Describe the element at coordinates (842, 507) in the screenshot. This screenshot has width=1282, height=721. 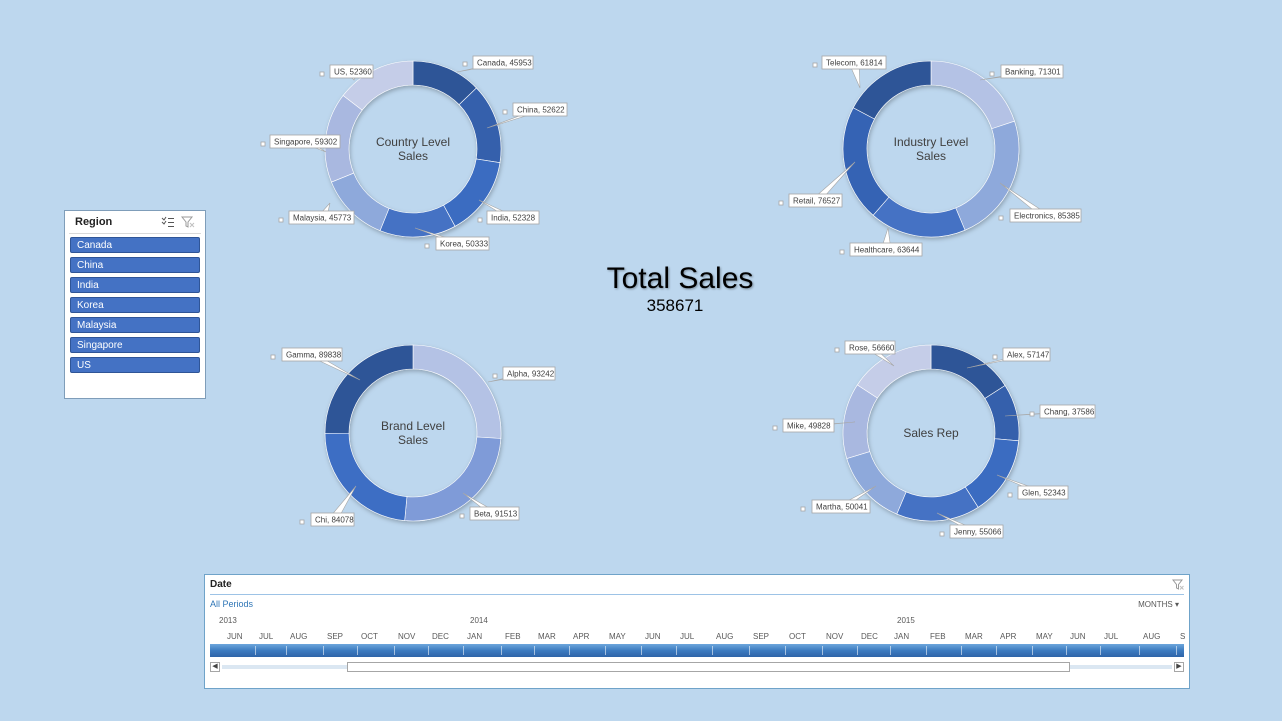
I see `svg-text: Martha, 50041` at that location.